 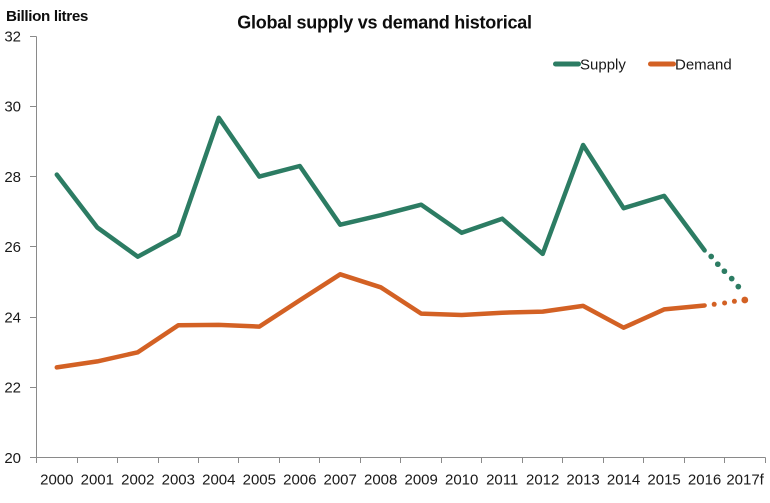 What do you see at coordinates (97, 480) in the screenshot?
I see `svg-text: 2001` at bounding box center [97, 480].